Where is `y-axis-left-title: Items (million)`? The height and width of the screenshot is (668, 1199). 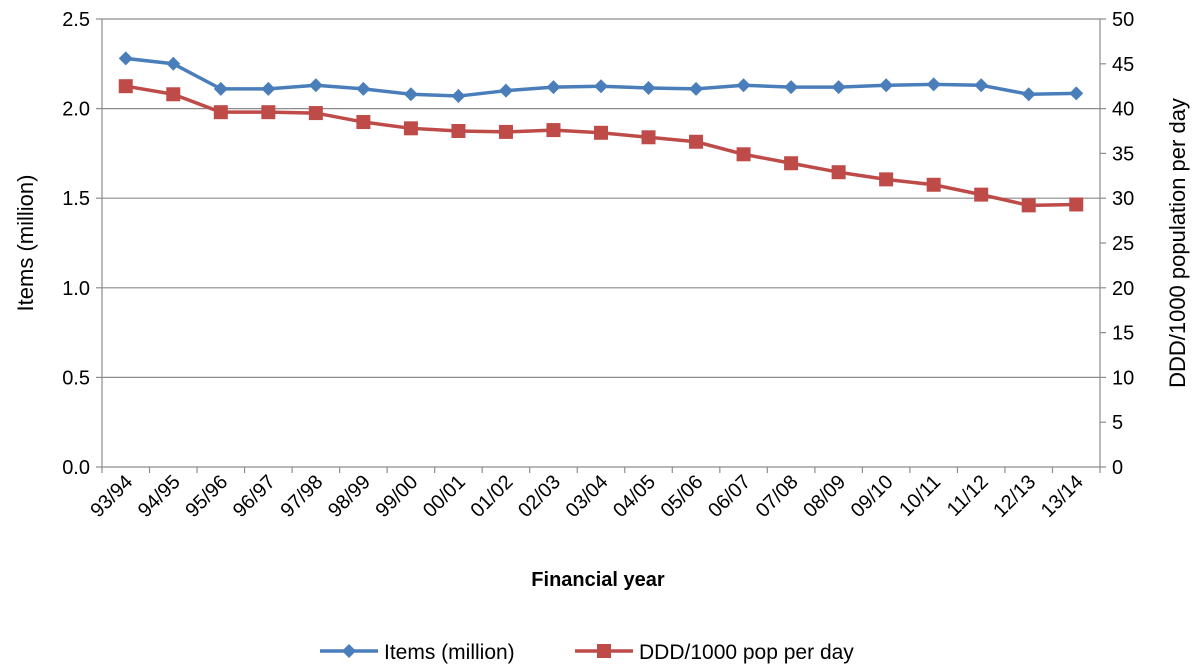
y-axis-left-title: Items (million) is located at coordinates (25, 243).